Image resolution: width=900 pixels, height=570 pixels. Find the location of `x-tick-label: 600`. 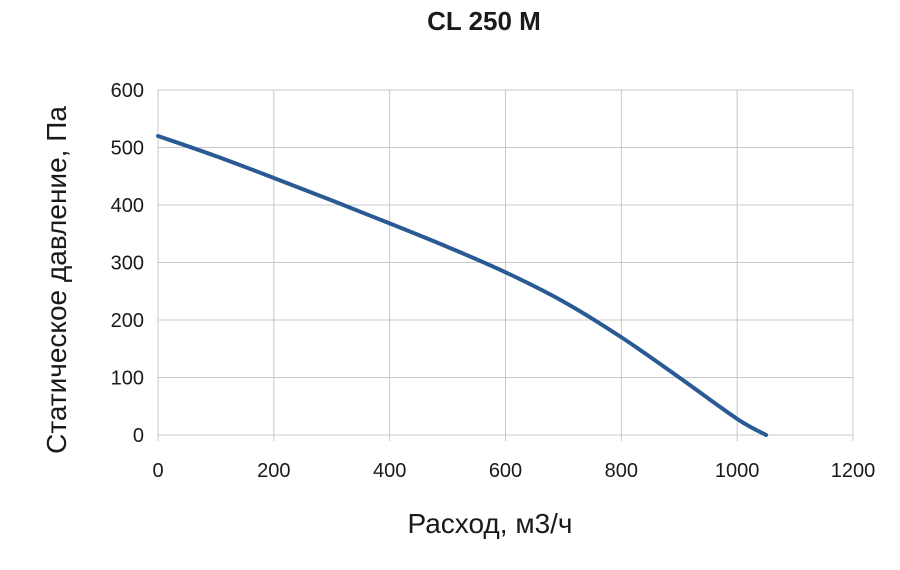

x-tick-label: 600 is located at coordinates (505, 471).